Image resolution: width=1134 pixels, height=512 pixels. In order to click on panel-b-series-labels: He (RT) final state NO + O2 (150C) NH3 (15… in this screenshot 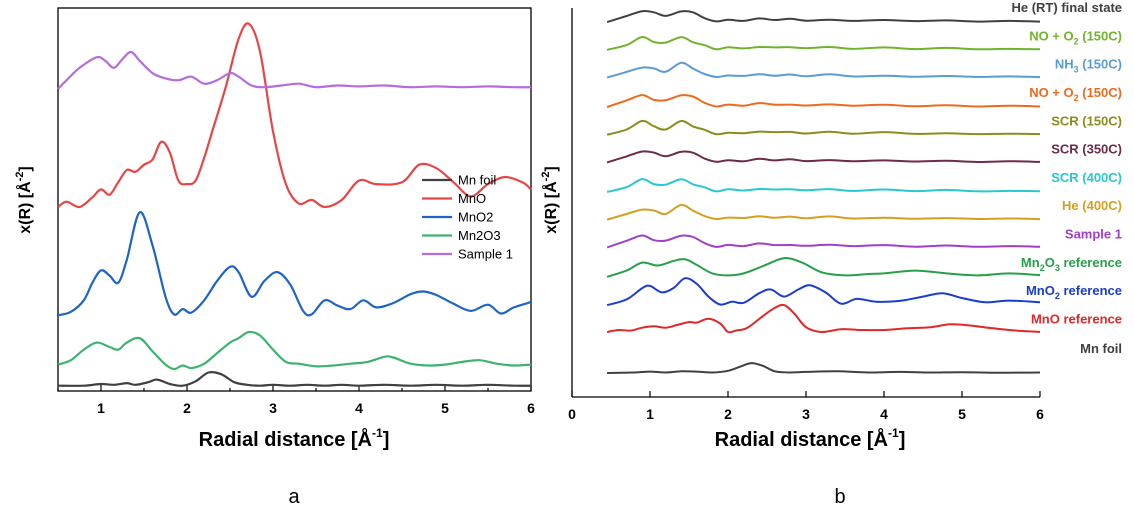, I will do `click(1066, 178)`.